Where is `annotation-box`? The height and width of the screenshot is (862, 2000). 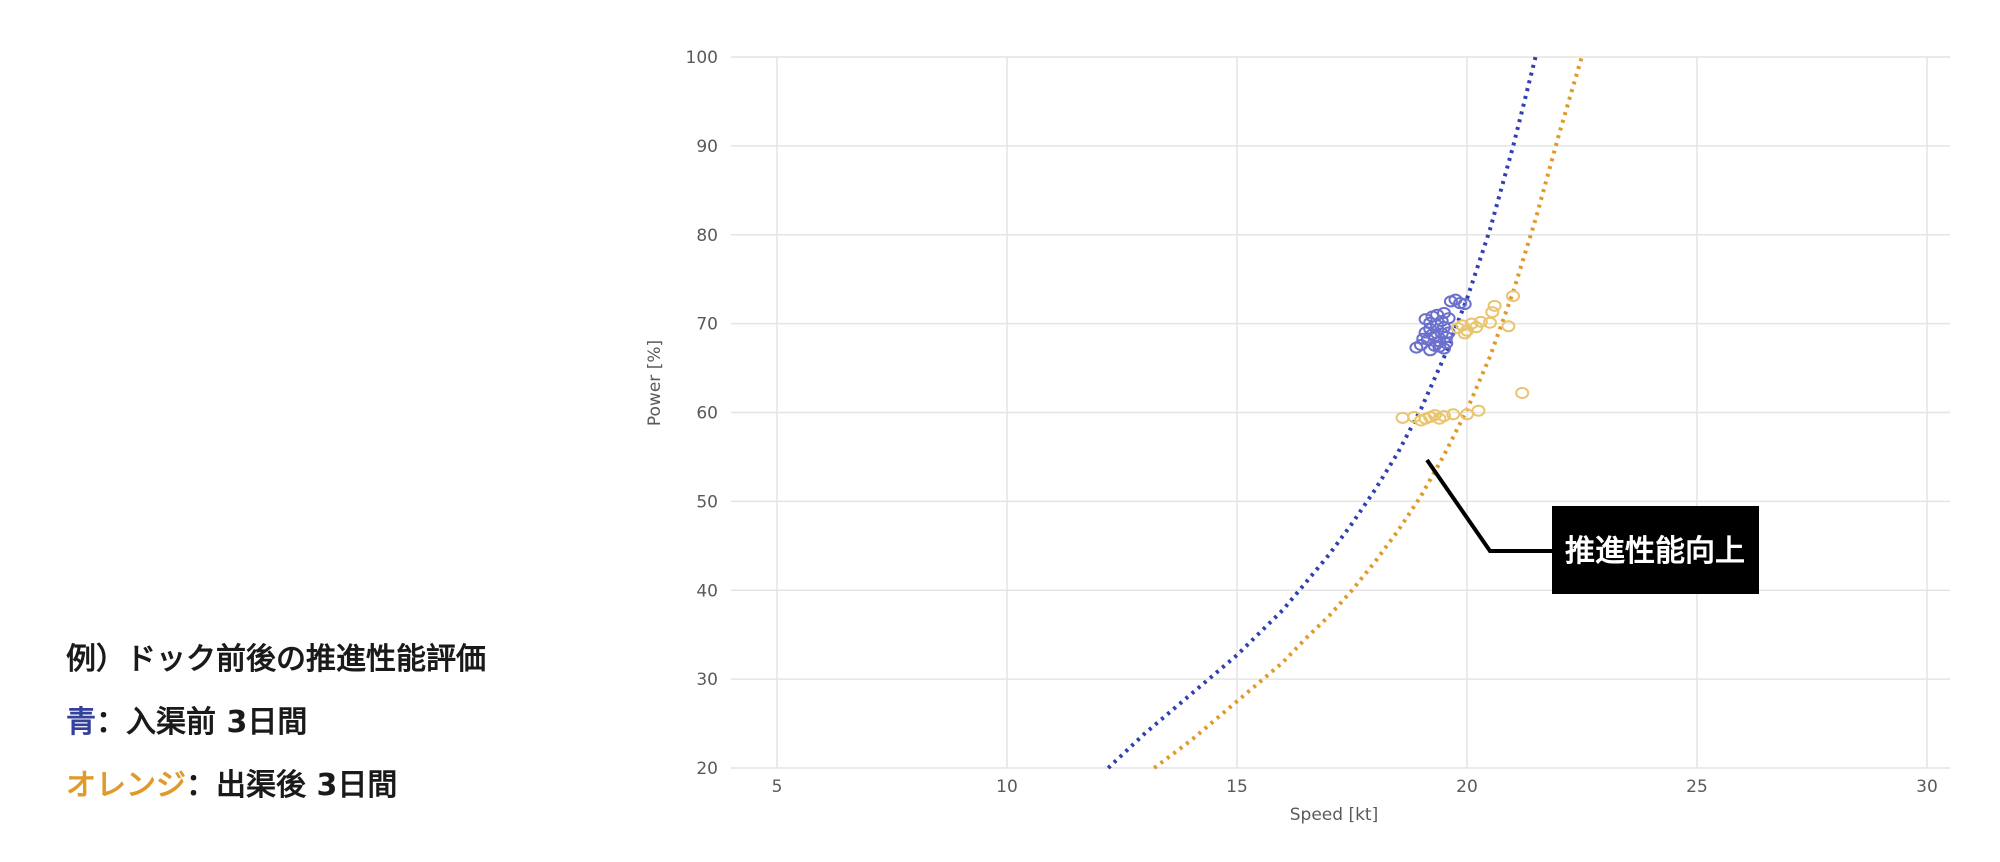
annotation-box is located at coordinates (1655, 550).